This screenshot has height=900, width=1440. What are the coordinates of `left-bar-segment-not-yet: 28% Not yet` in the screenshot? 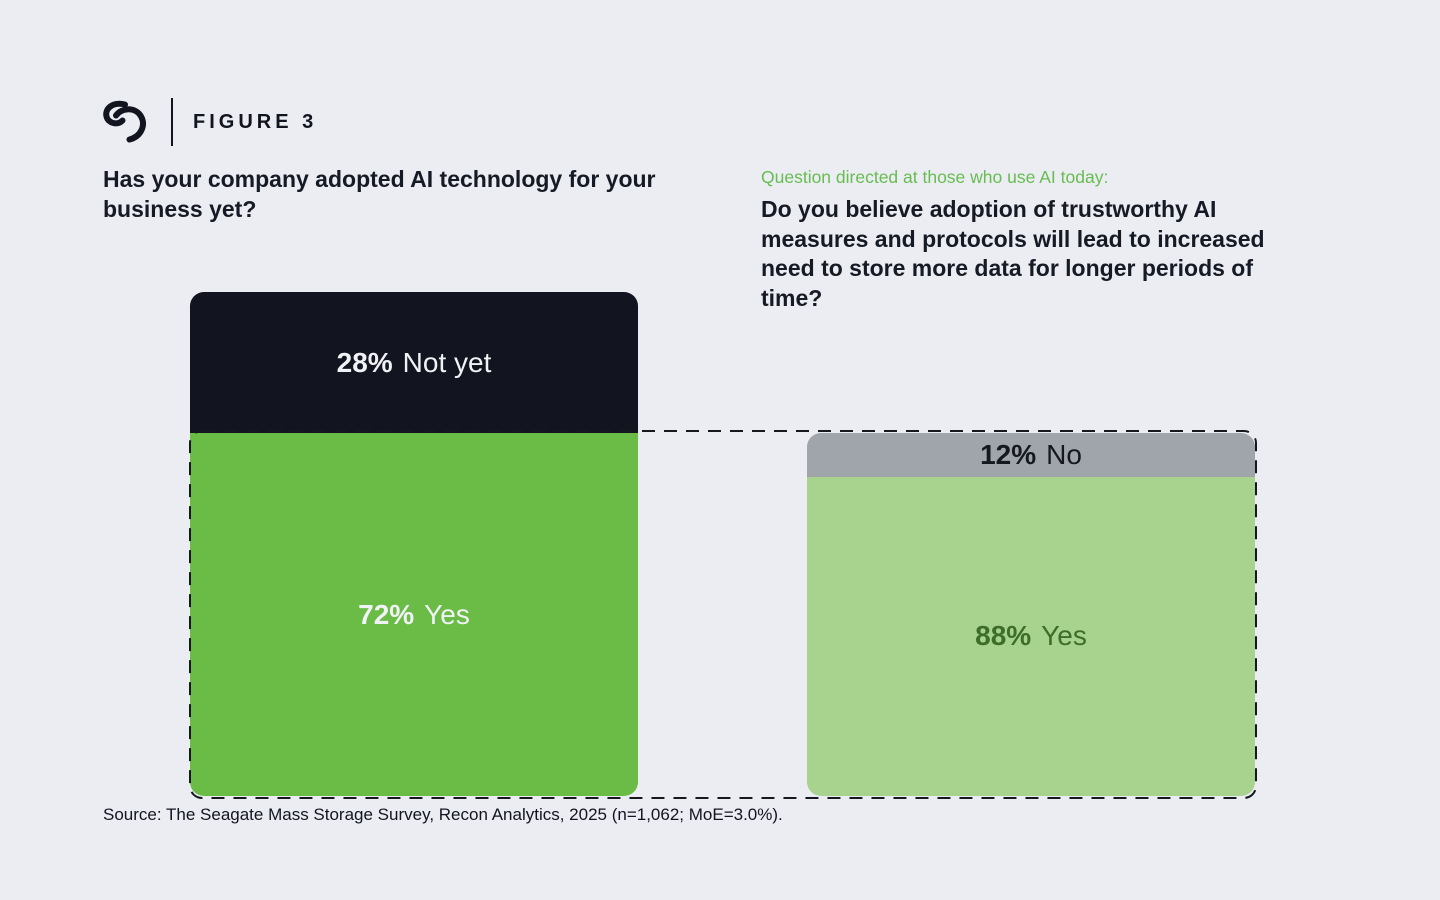 It's located at (414, 363).